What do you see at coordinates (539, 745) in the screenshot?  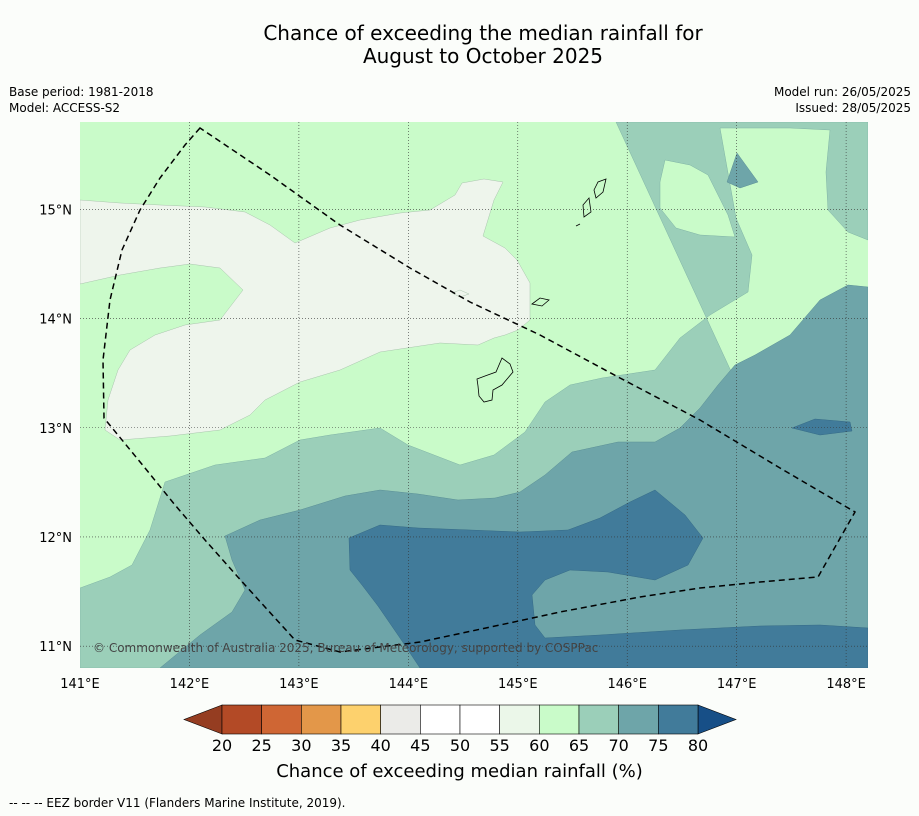 I see `colorbar-tick-label: 60` at bounding box center [539, 745].